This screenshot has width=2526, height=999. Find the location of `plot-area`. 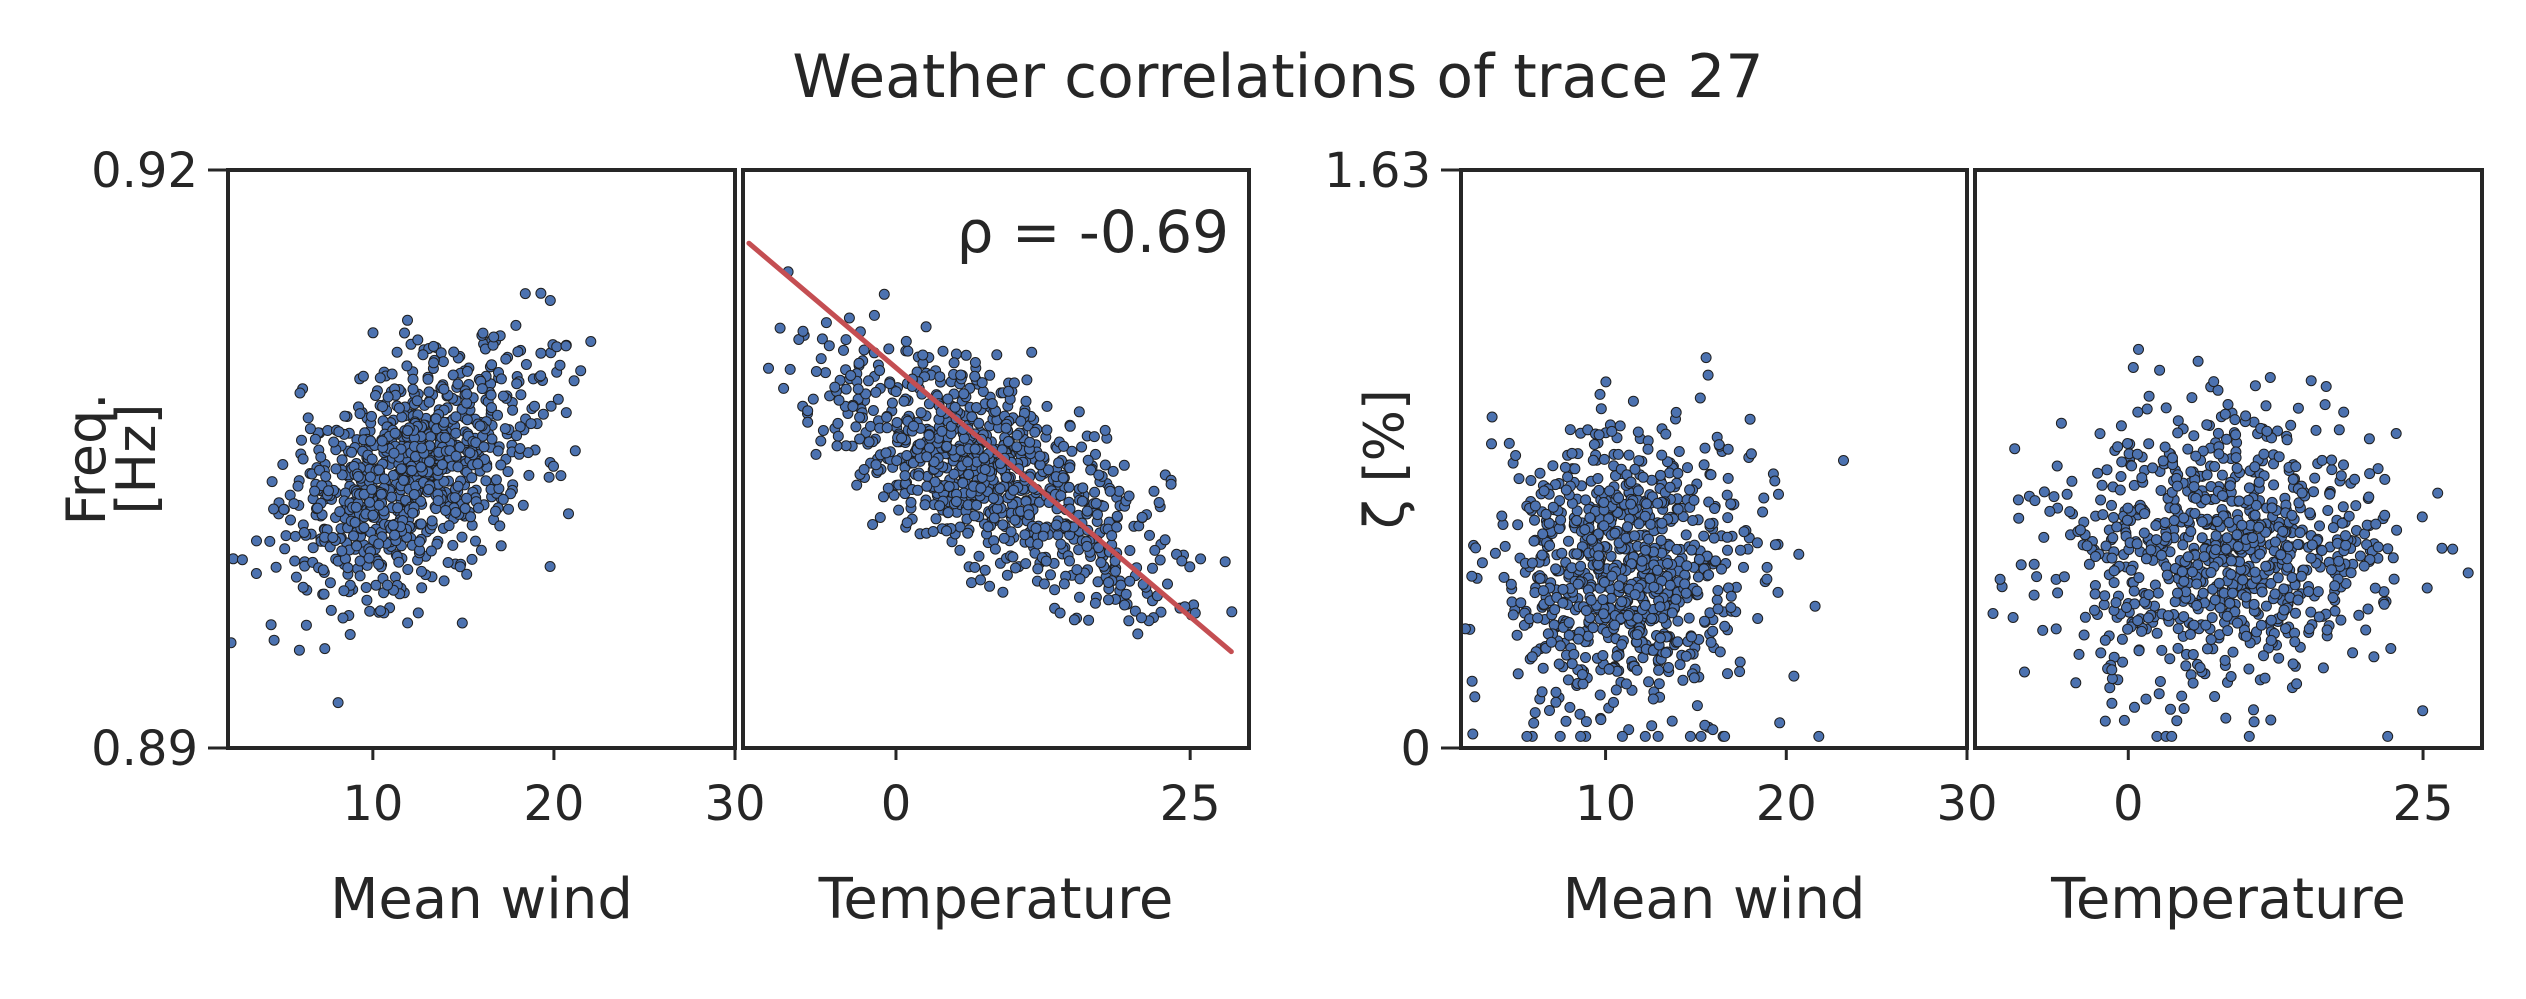

plot-area is located at coordinates (412, 498).